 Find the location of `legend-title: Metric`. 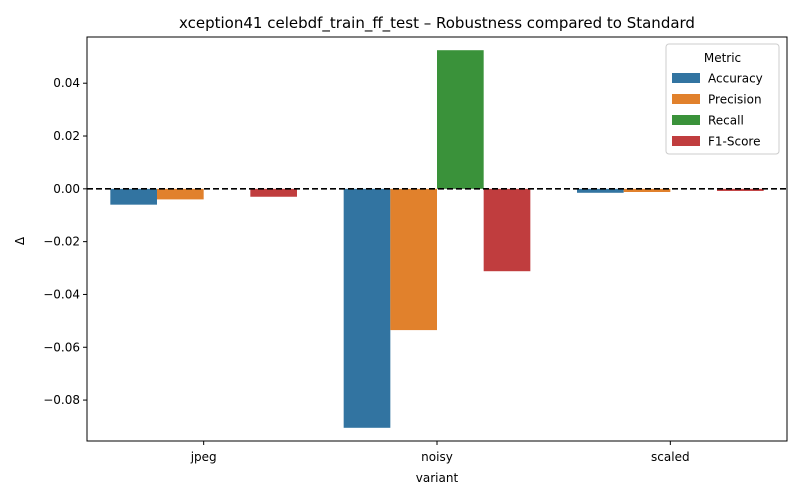

legend-title: Metric is located at coordinates (722, 58).